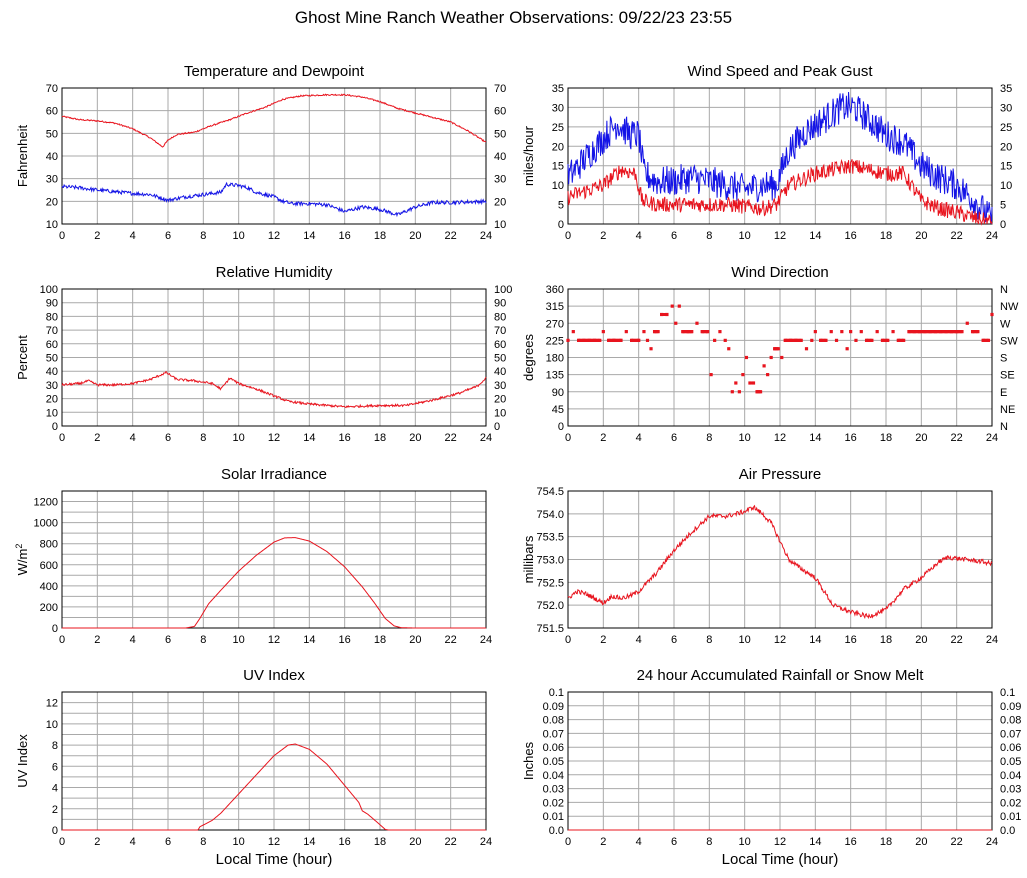 The image size is (1027, 878). What do you see at coordinates (274, 787) in the screenshot?
I see `series-line-uv-index` at bounding box center [274, 787].